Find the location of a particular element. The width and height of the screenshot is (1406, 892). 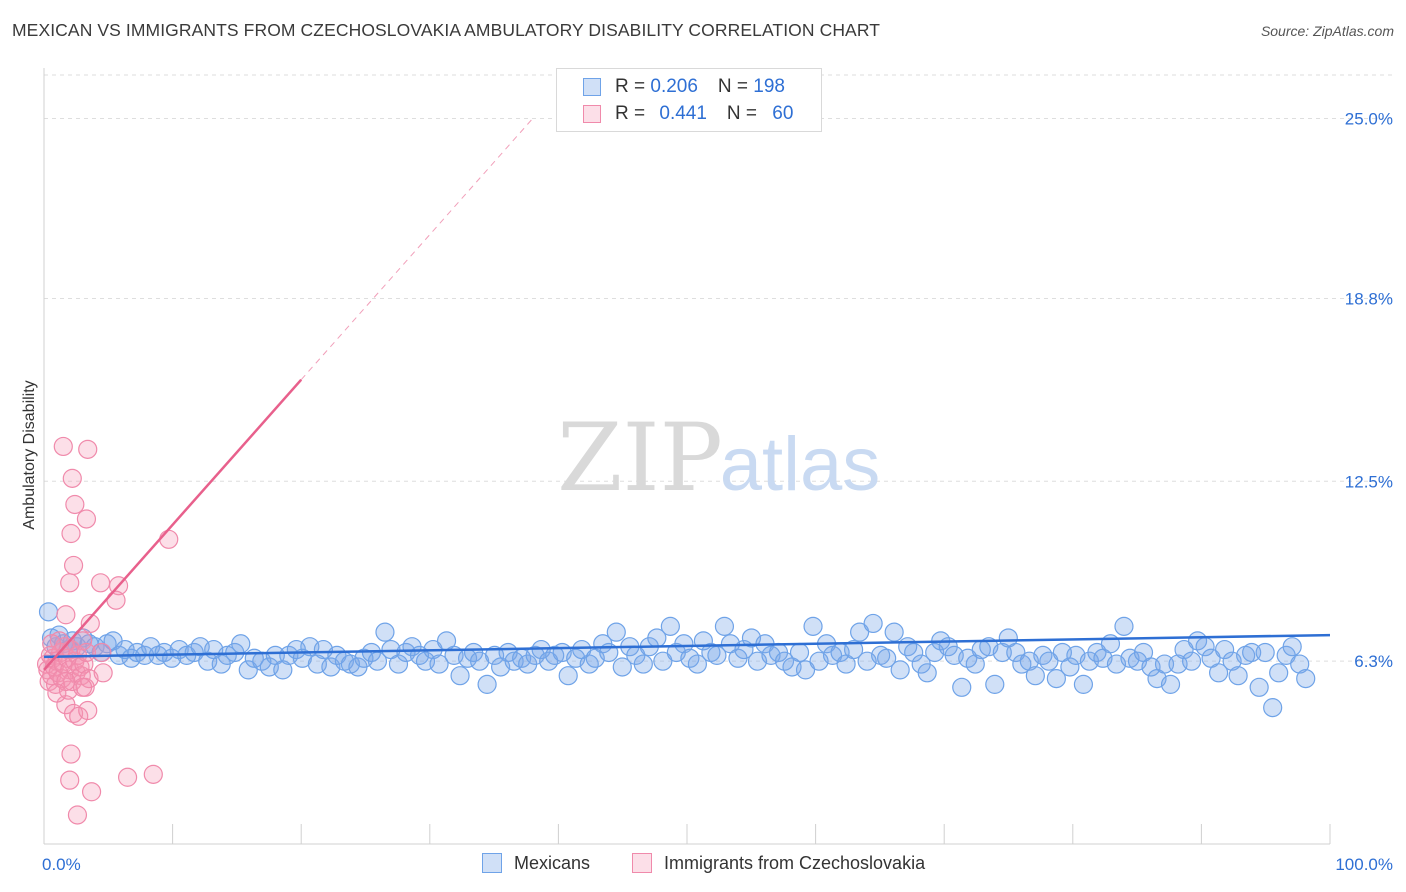

x-tick-label: 0.0% is located at coordinates (61, 864).